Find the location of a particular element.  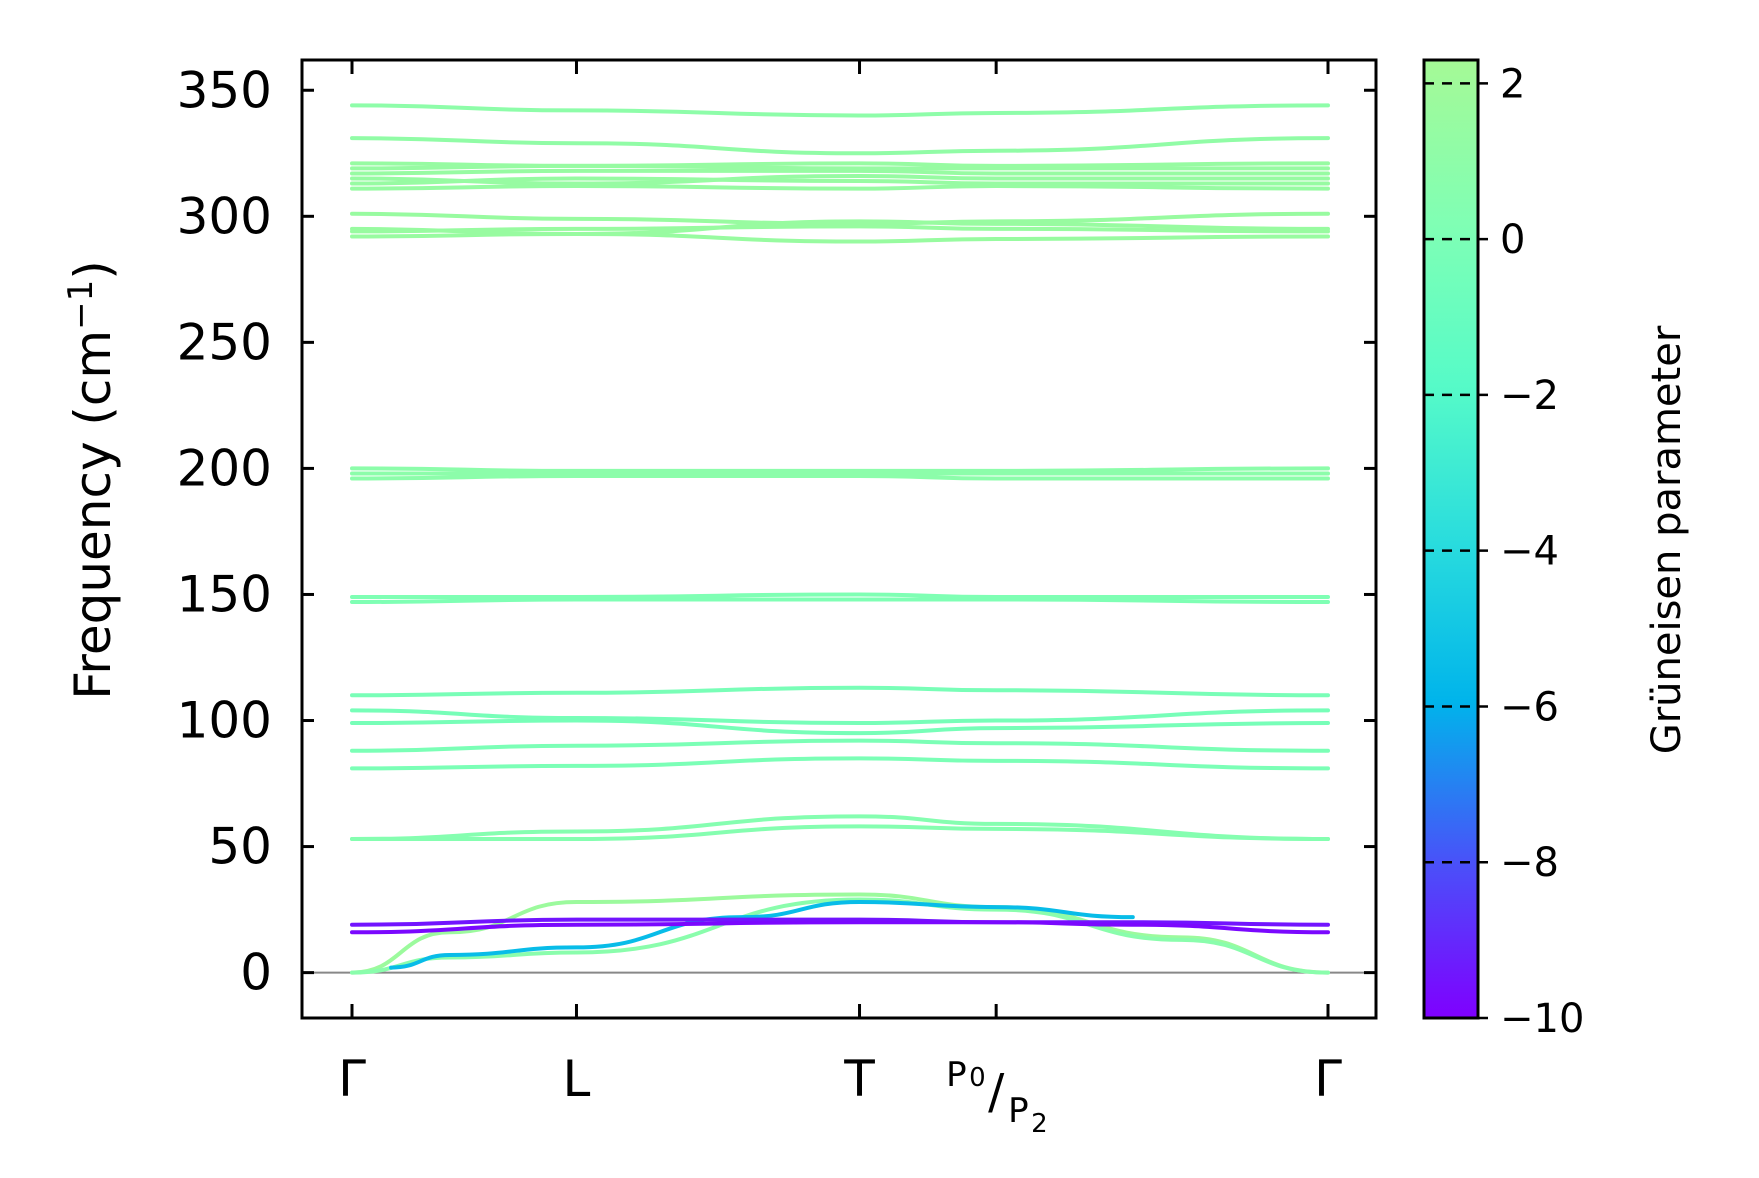

band-b331 is located at coordinates (840, 146).